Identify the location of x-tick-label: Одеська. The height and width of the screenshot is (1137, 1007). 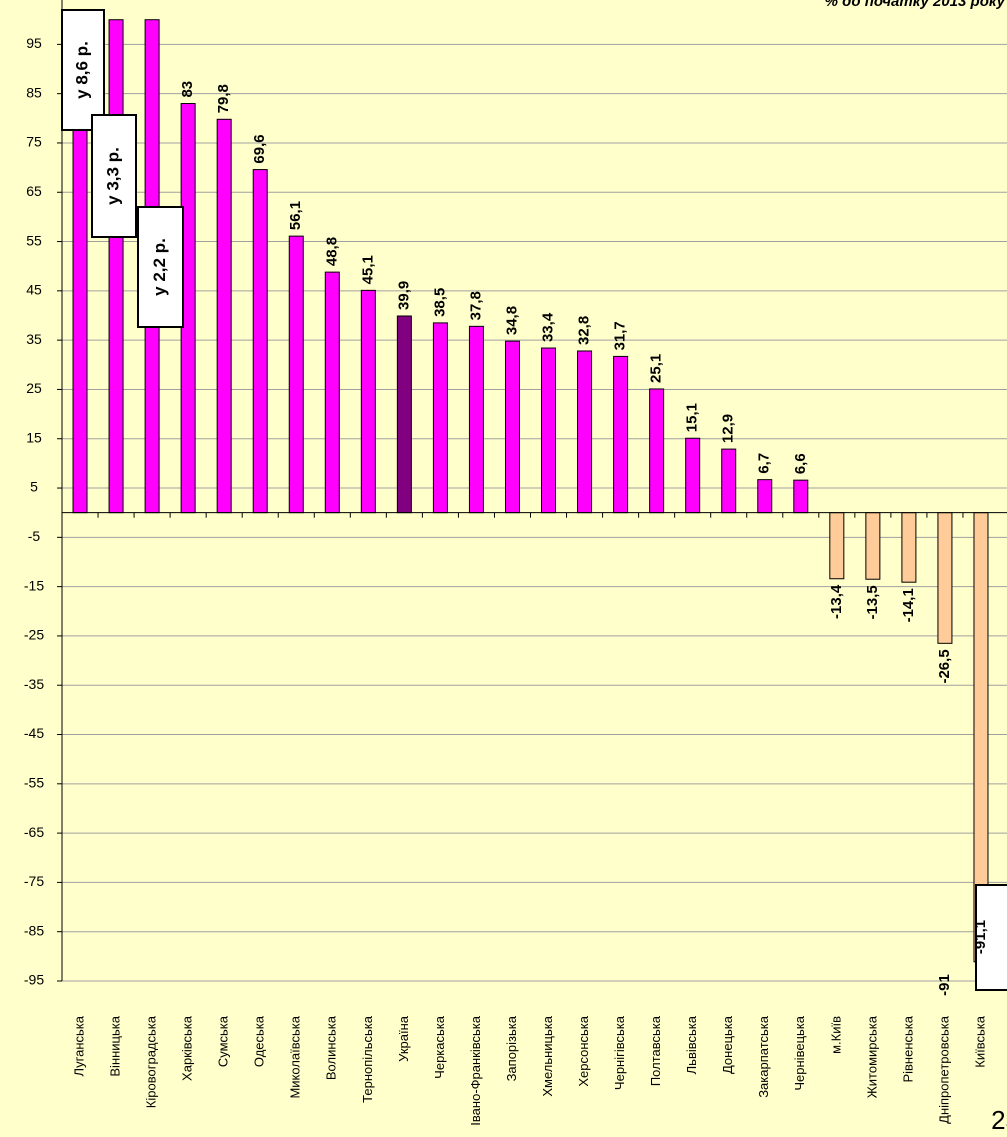
(259, 1041).